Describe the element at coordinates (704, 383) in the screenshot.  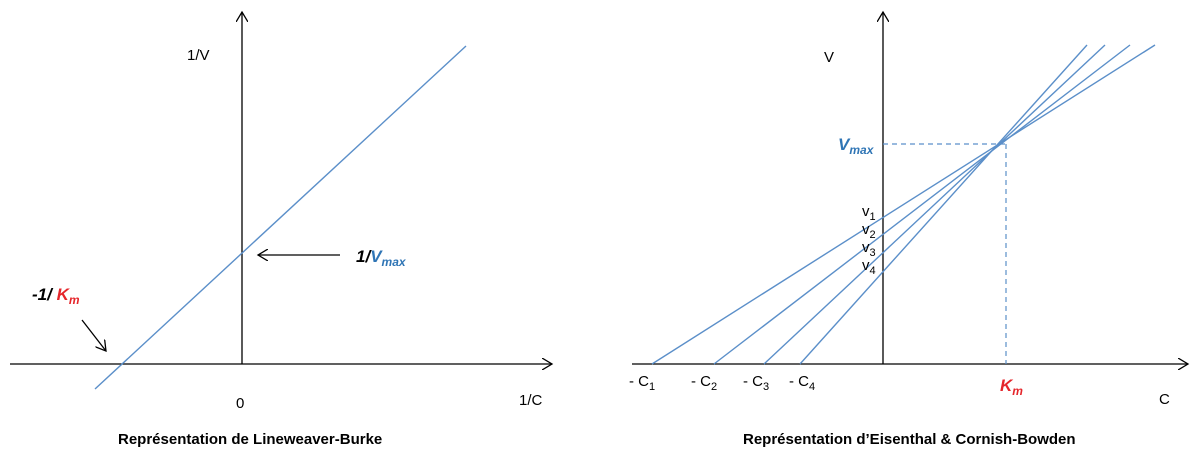
I see `c2-label: - C2` at that location.